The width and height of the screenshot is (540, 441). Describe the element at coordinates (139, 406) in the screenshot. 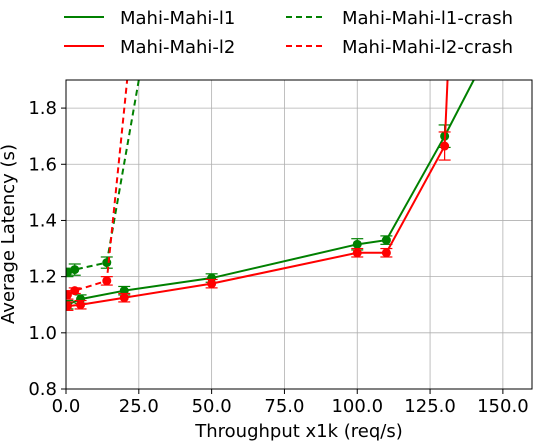

I see `x-tick-label: 25.0` at that location.